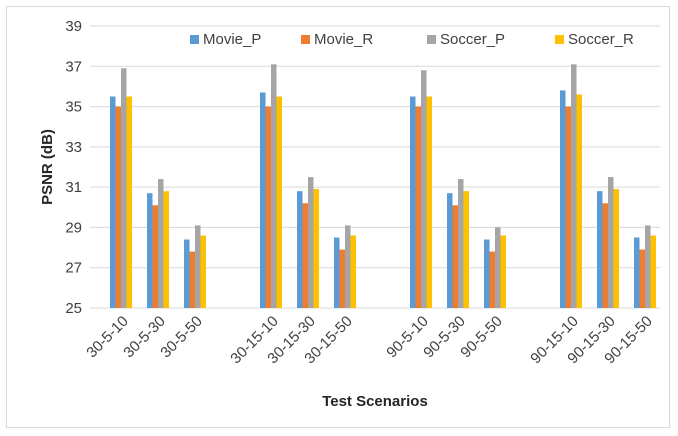 The width and height of the screenshot is (678, 436). I want to click on legend-swatch-soccer-r, so click(559, 39).